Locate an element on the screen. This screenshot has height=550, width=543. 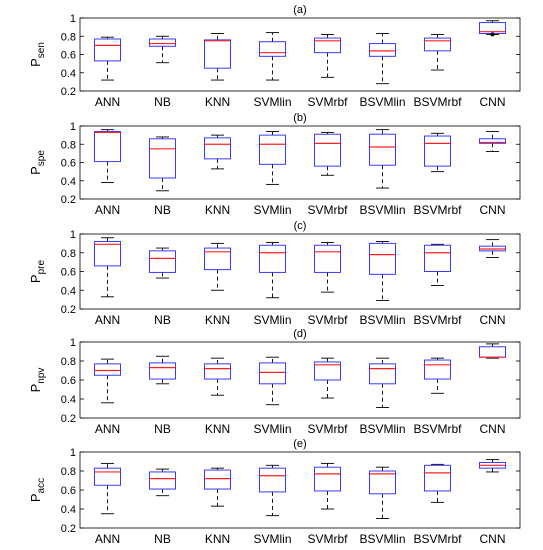
panel-title: (c) is located at coordinates (300, 226).